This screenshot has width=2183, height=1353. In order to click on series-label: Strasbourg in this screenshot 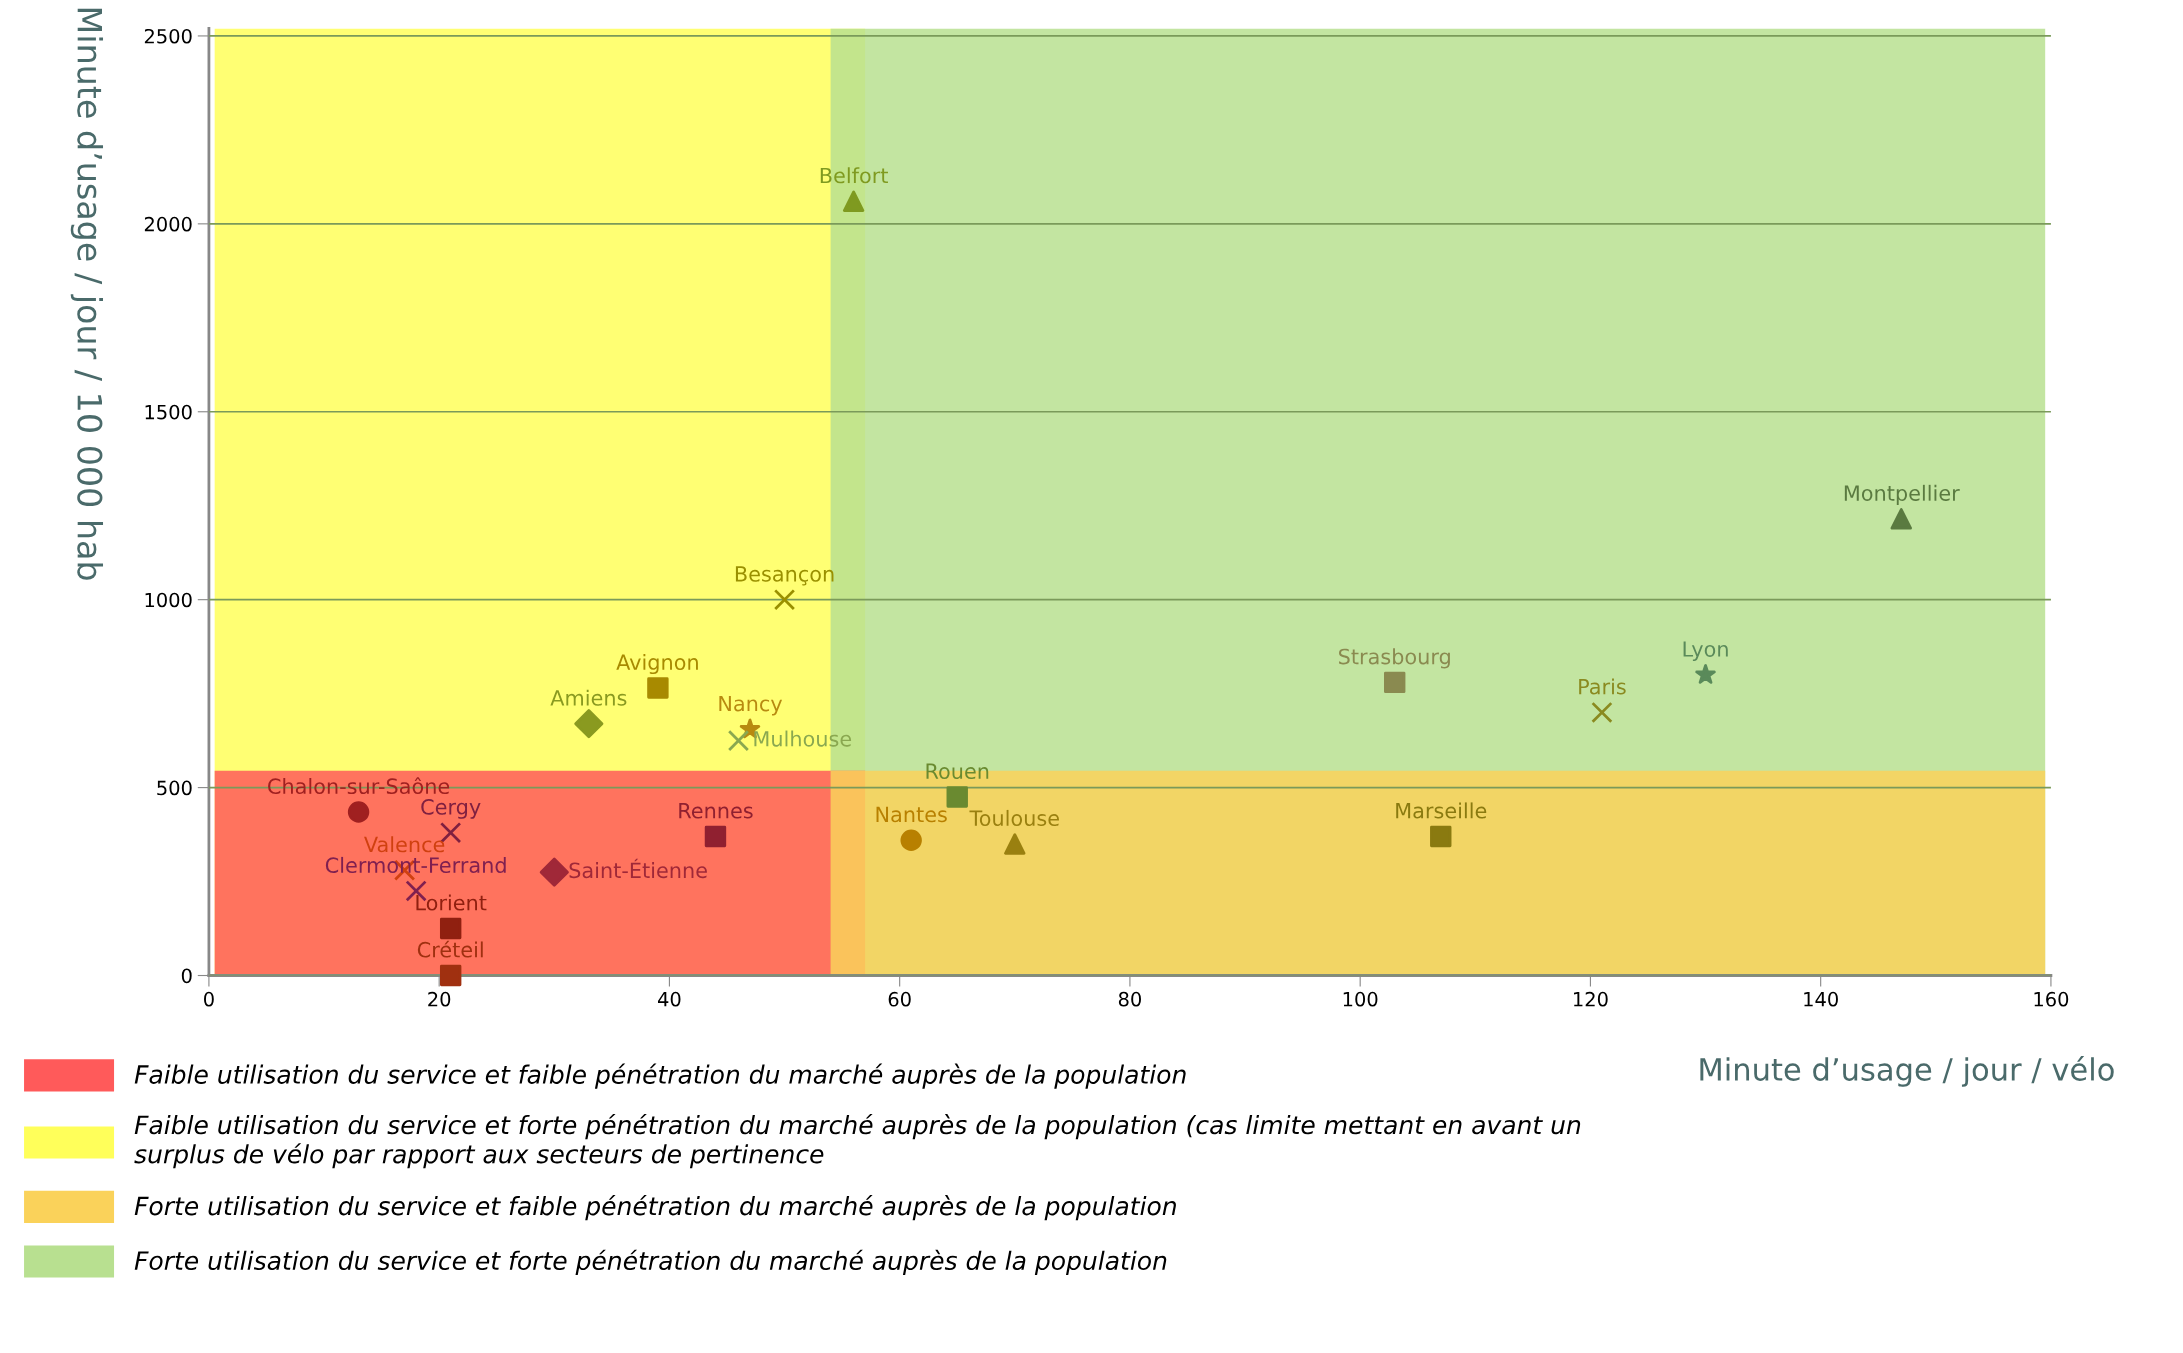, I will do `click(1394, 658)`.